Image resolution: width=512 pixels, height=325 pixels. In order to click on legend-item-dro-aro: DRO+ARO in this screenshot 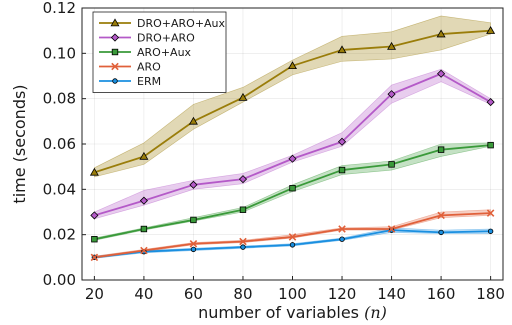, I will do `click(147, 38)`.